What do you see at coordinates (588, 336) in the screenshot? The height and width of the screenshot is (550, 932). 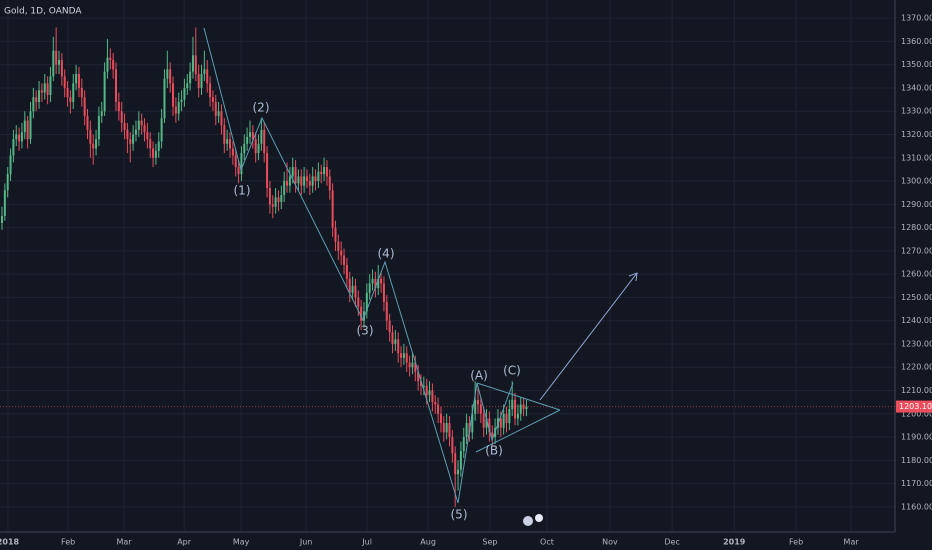 I see `forecast-arrow` at bounding box center [588, 336].